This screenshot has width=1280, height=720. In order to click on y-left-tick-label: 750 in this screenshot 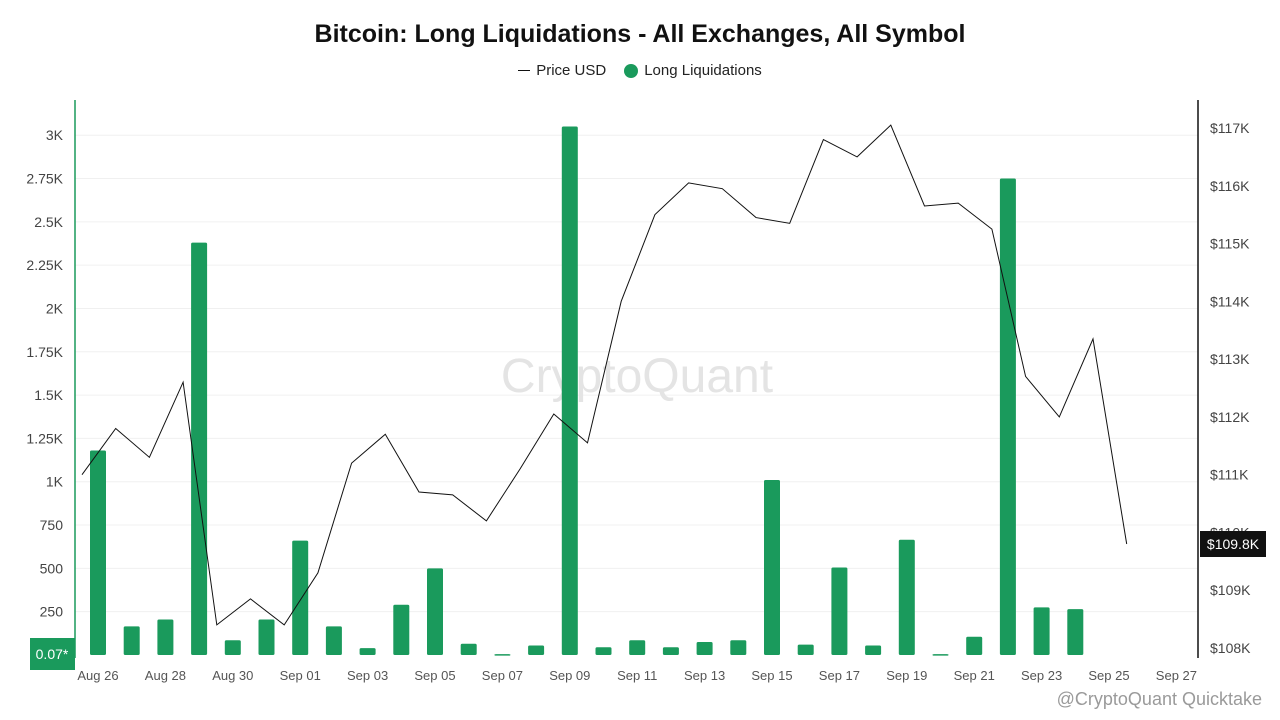, I will do `click(52, 525)`.